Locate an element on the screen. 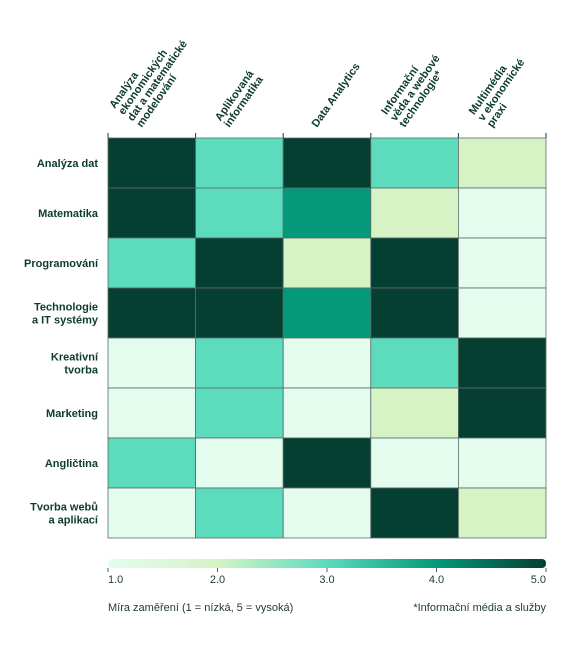  row-label-line: a IT systémy is located at coordinates (65, 321).